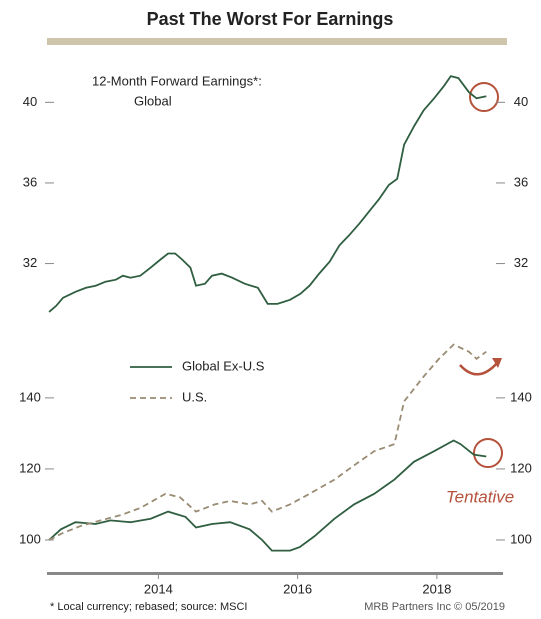 Image resolution: width=541 pixels, height=619 pixels. I want to click on footnote: * Local currency; rebased; source: MSCI, so click(148, 607).